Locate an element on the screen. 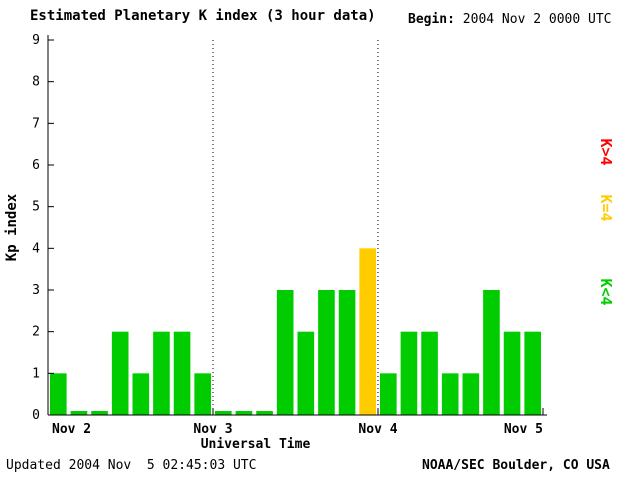 This screenshot has width=640, height=480. y-tick-label: 7 is located at coordinates (36, 123).